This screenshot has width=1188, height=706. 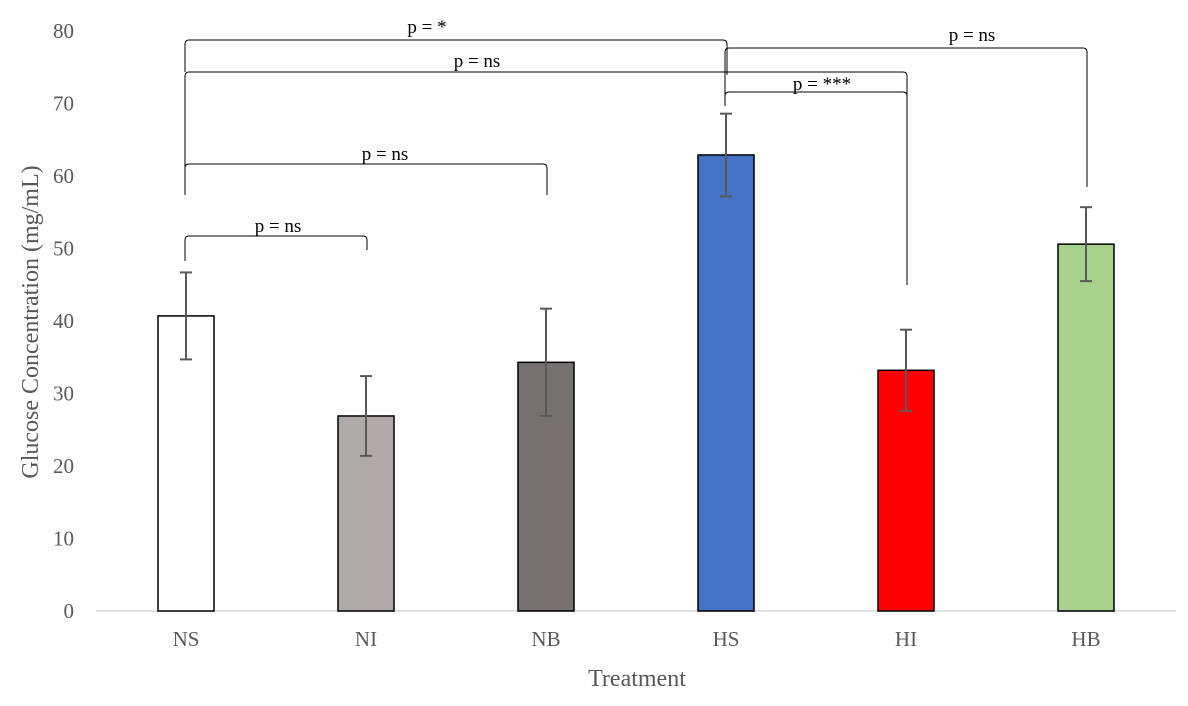 I want to click on y-tick-label: 70, so click(x=63, y=104).